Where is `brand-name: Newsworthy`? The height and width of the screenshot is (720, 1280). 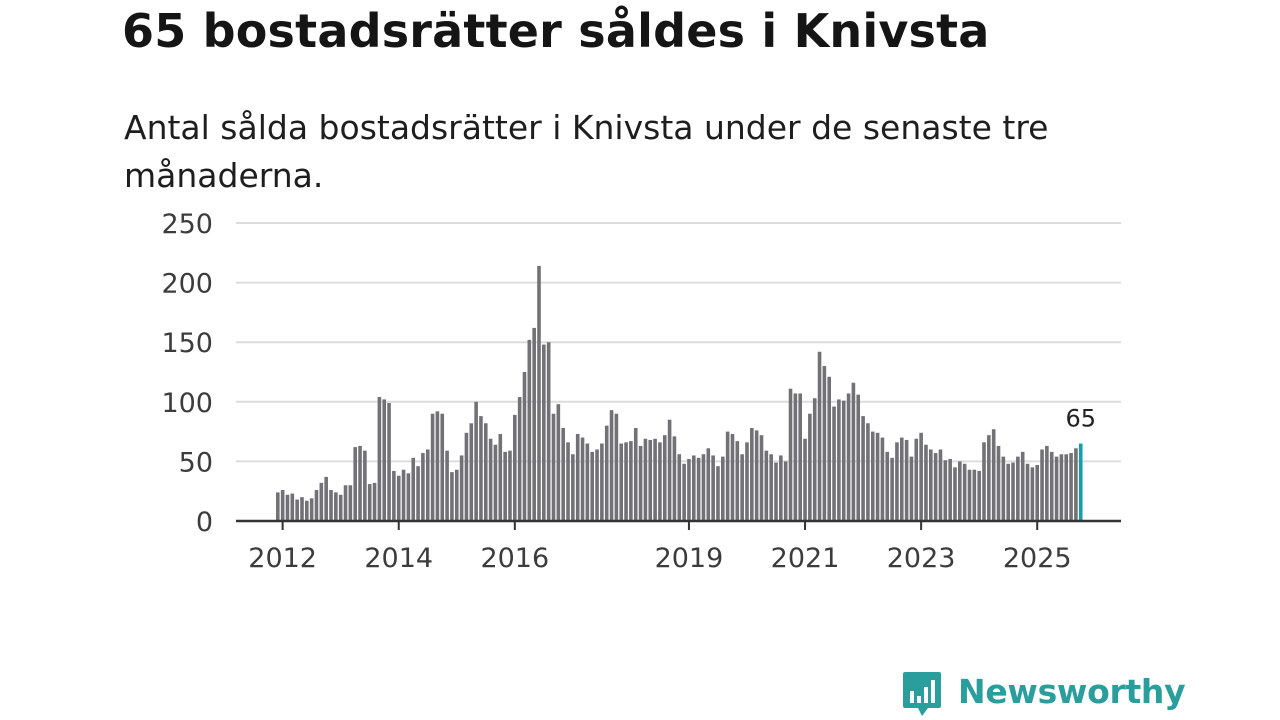
brand-name: Newsworthy is located at coordinates (1072, 691).